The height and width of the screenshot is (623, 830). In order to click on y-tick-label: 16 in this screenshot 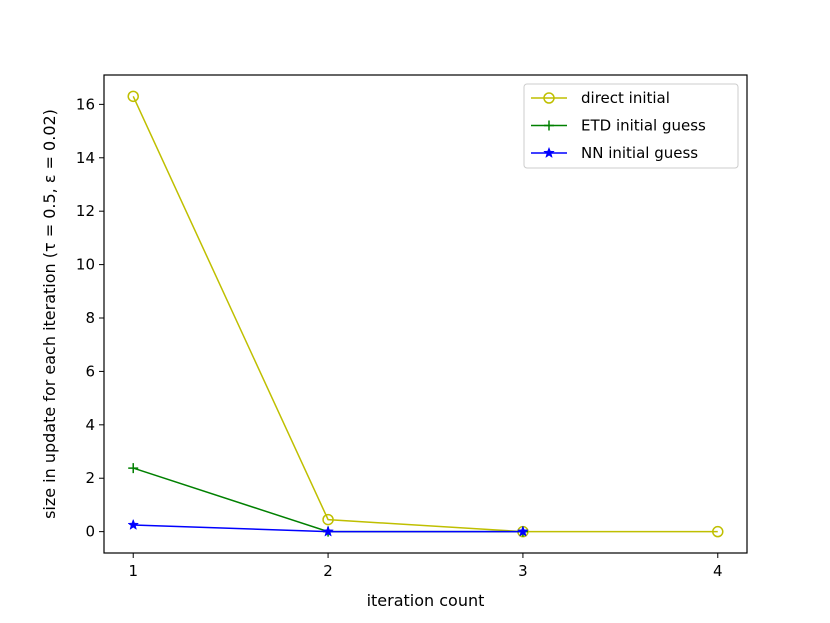, I will do `click(85, 104)`.